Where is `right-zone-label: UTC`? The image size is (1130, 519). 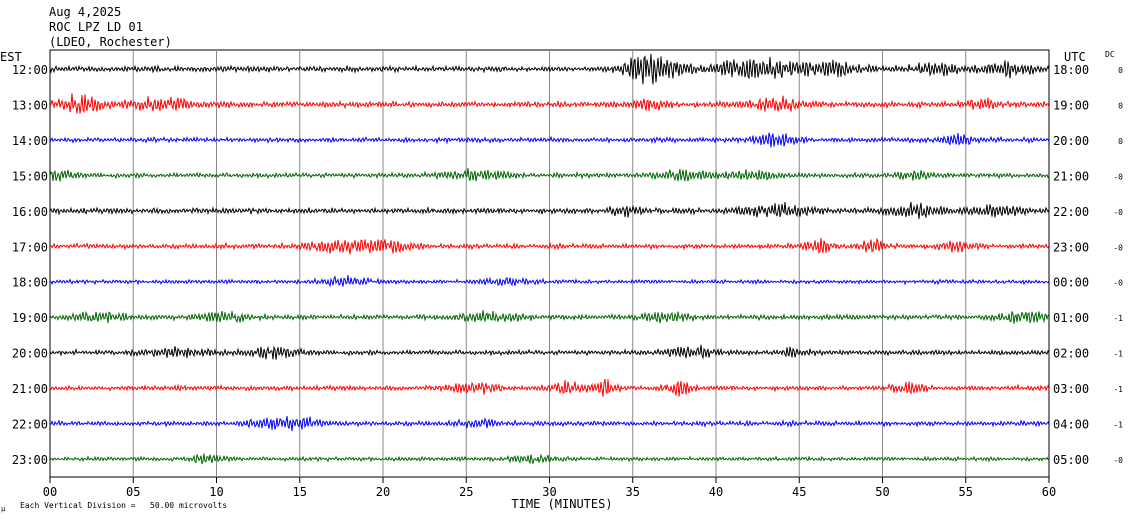
right-zone-label: UTC is located at coordinates (1075, 57).